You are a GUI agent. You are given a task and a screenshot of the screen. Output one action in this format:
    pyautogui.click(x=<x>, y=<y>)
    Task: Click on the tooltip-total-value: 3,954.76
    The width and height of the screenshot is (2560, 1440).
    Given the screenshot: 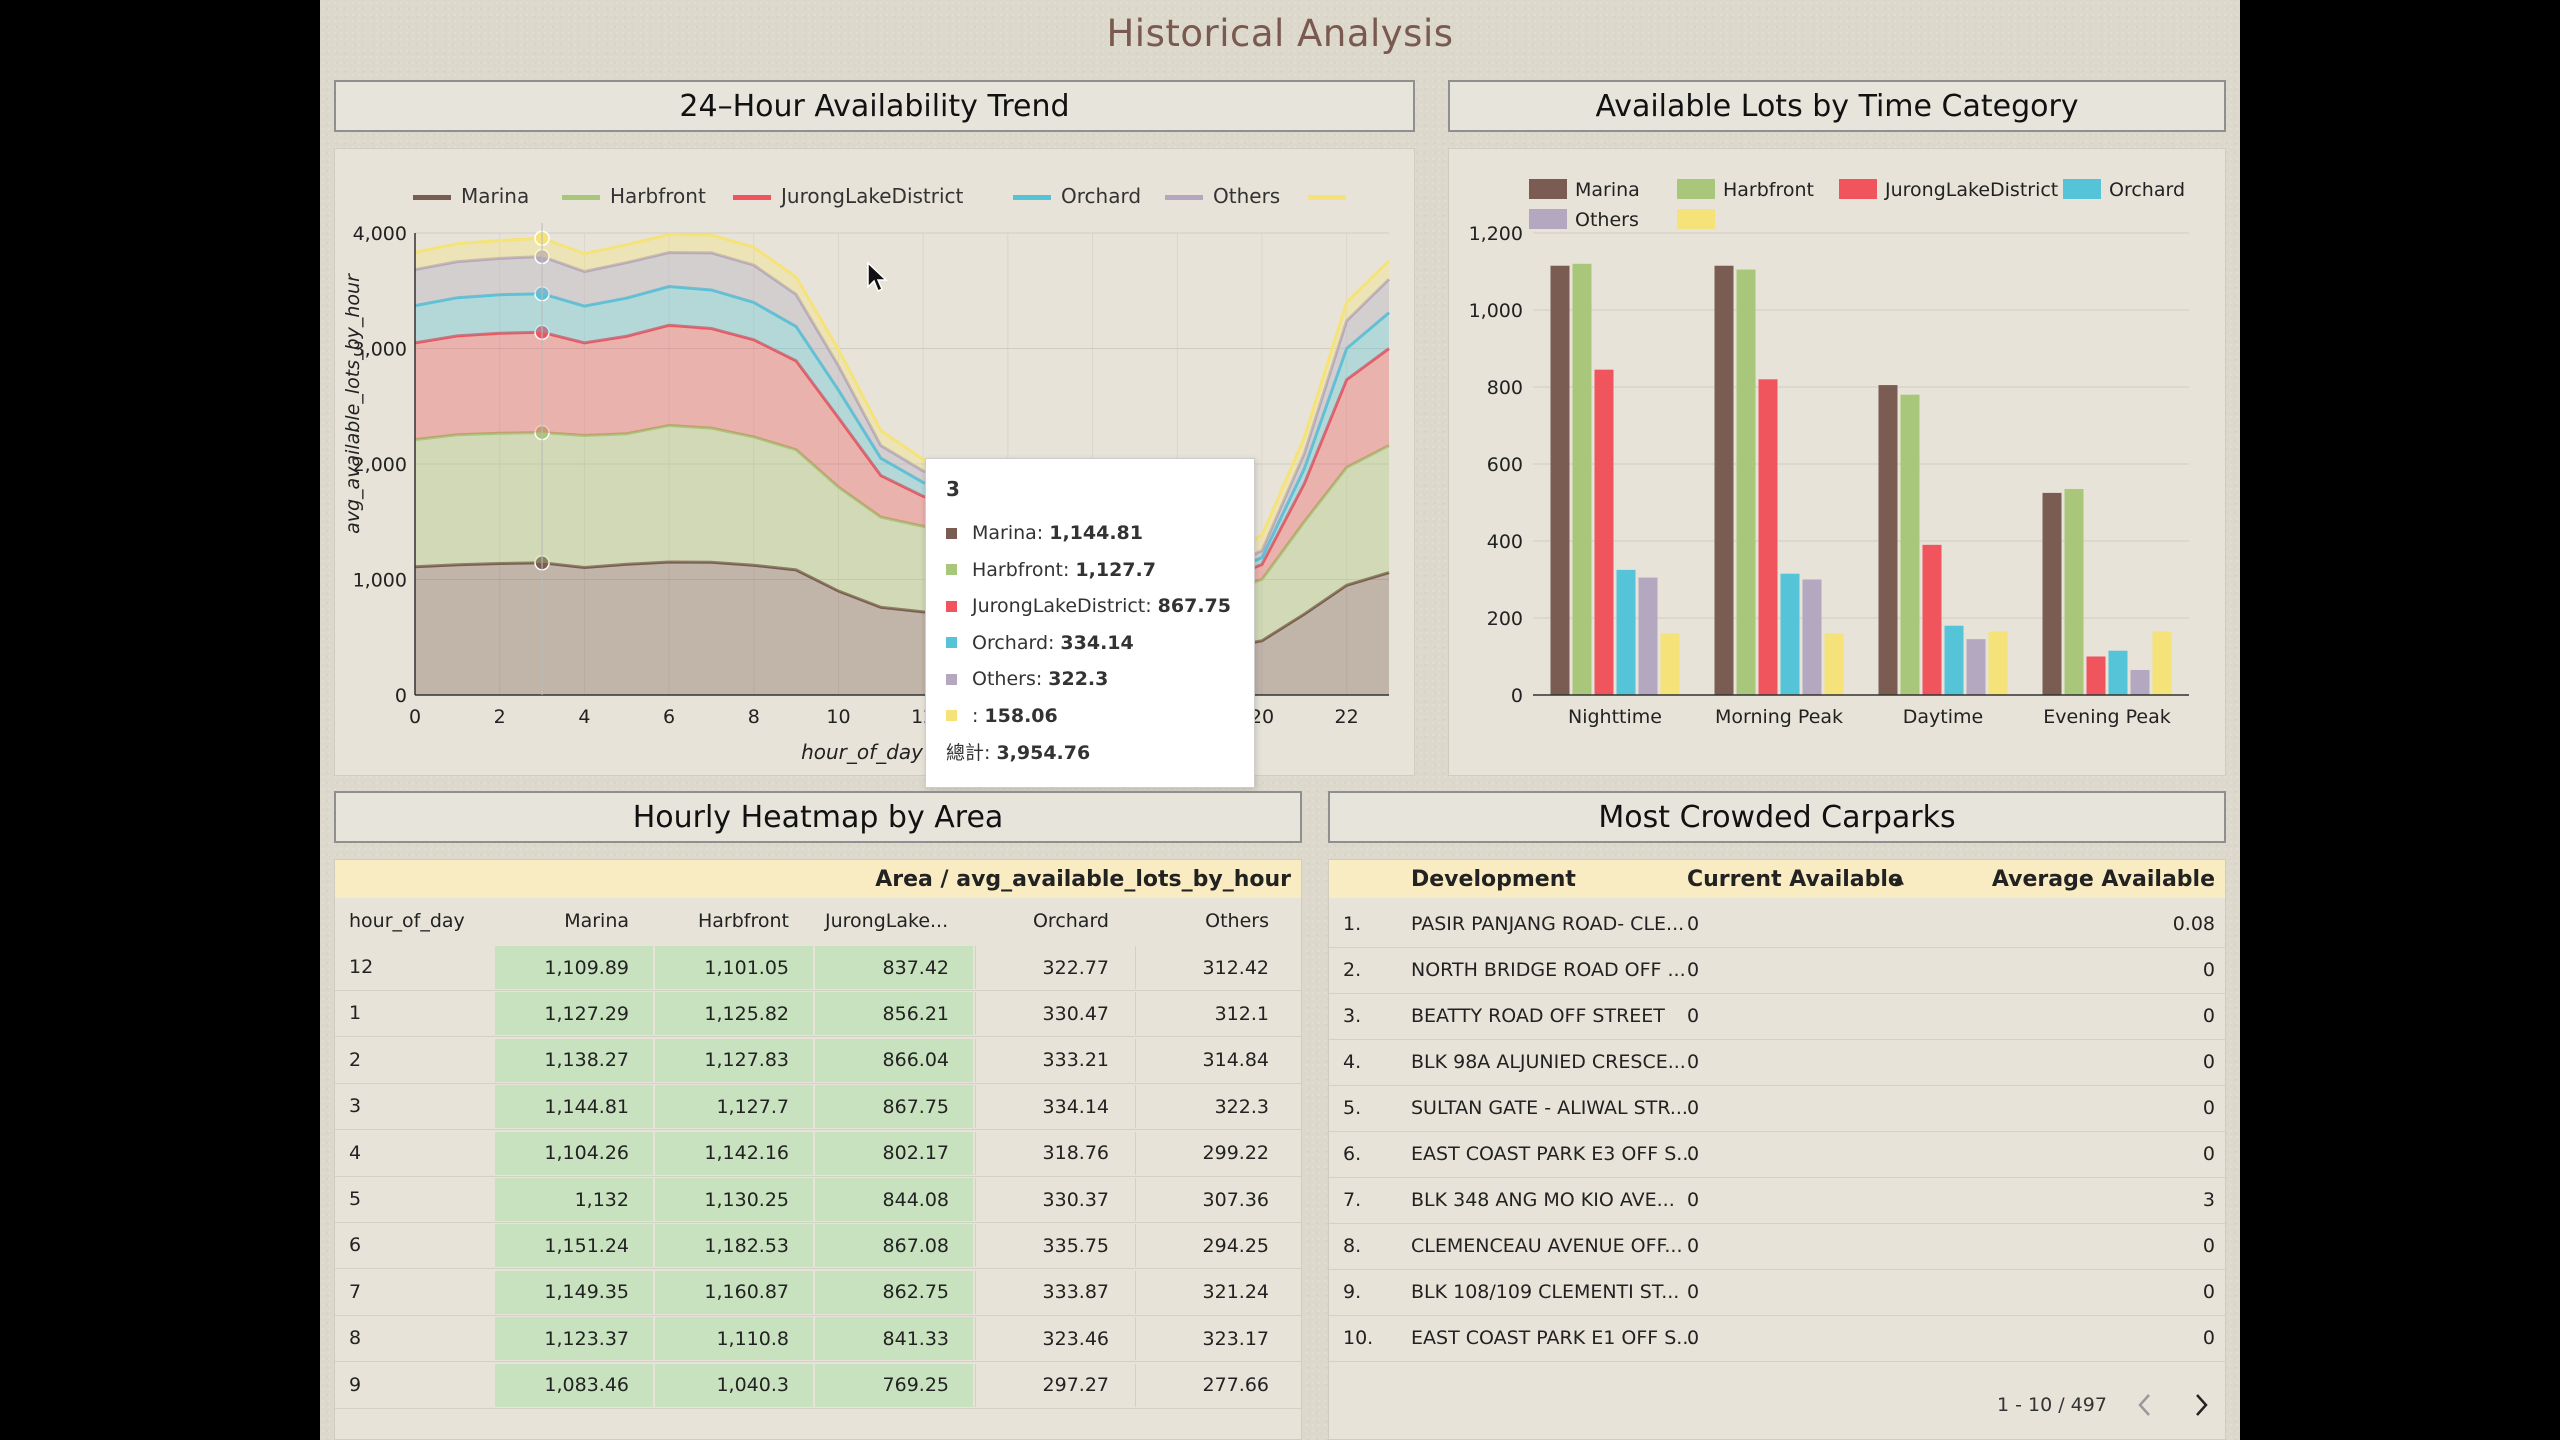 What is the action you would take?
    pyautogui.click(x=1043, y=753)
    